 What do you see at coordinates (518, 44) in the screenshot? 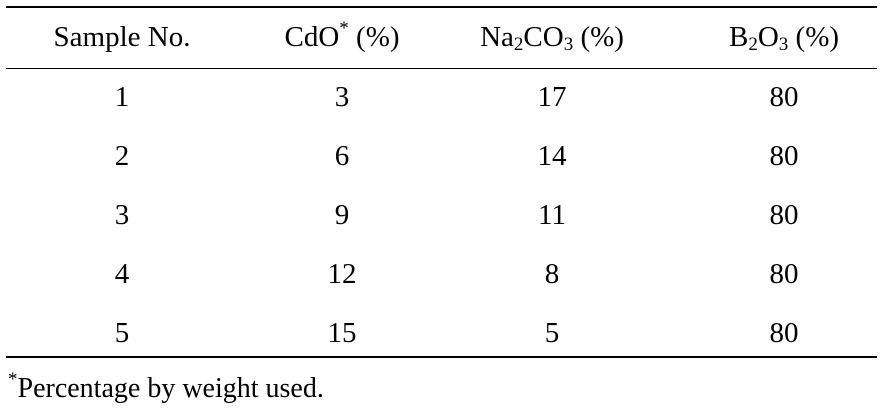
I see `header-na2co3-sub1: 2` at bounding box center [518, 44].